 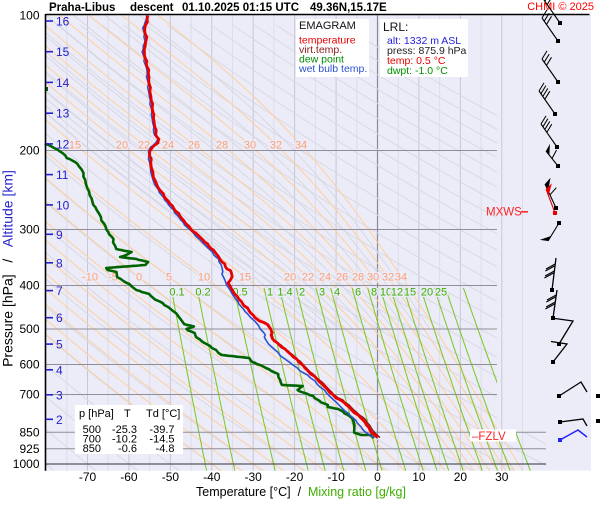 I want to click on svg-text: 11, so click(x=62, y=175).